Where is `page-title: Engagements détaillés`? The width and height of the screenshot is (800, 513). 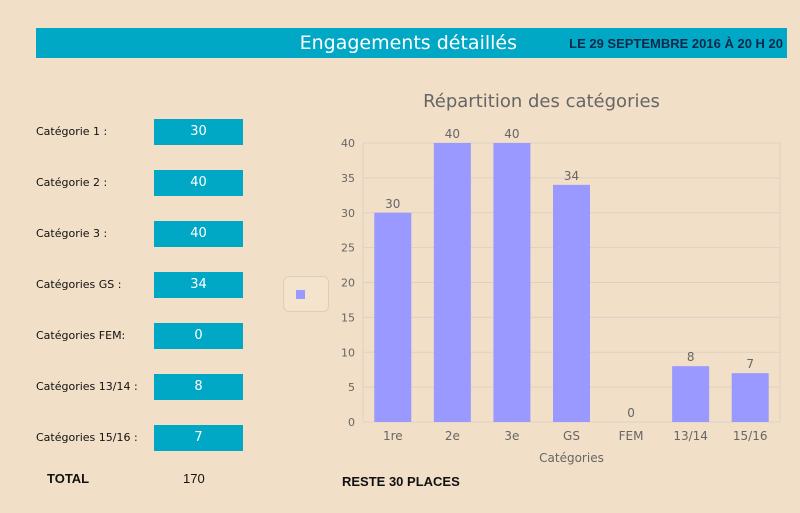
page-title: Engagements détaillés is located at coordinates (408, 43).